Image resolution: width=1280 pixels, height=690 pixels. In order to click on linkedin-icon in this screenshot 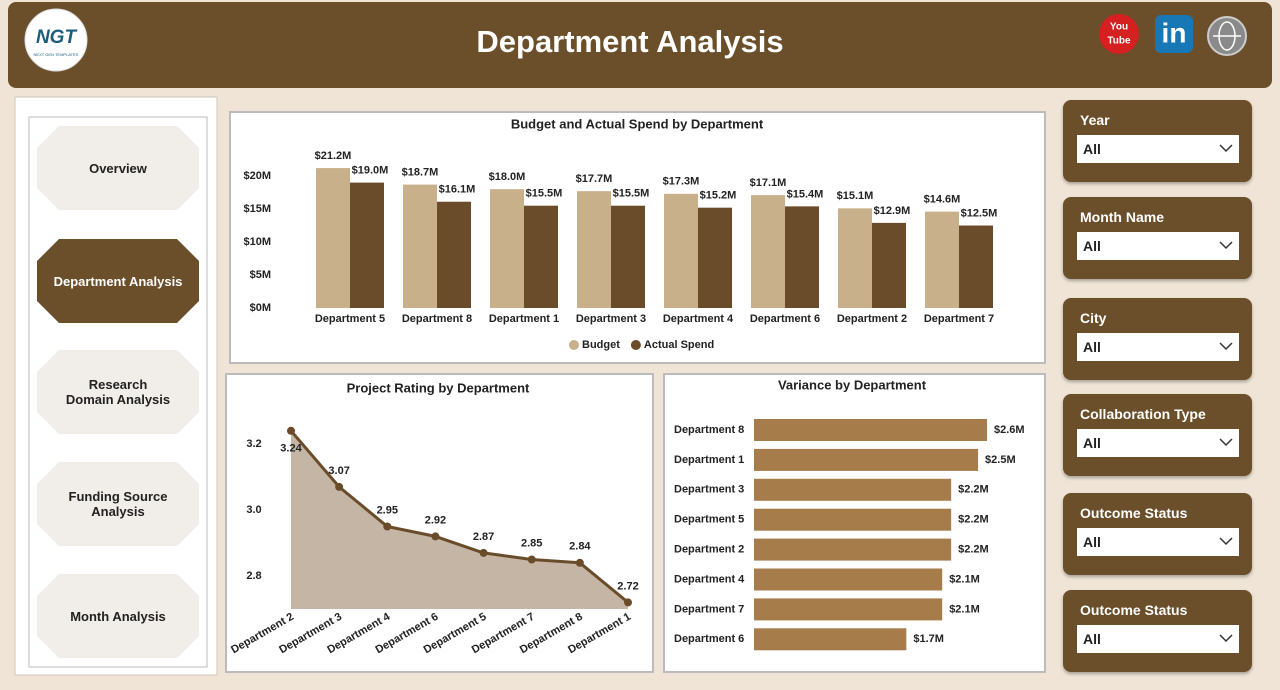, I will do `click(1174, 34)`.